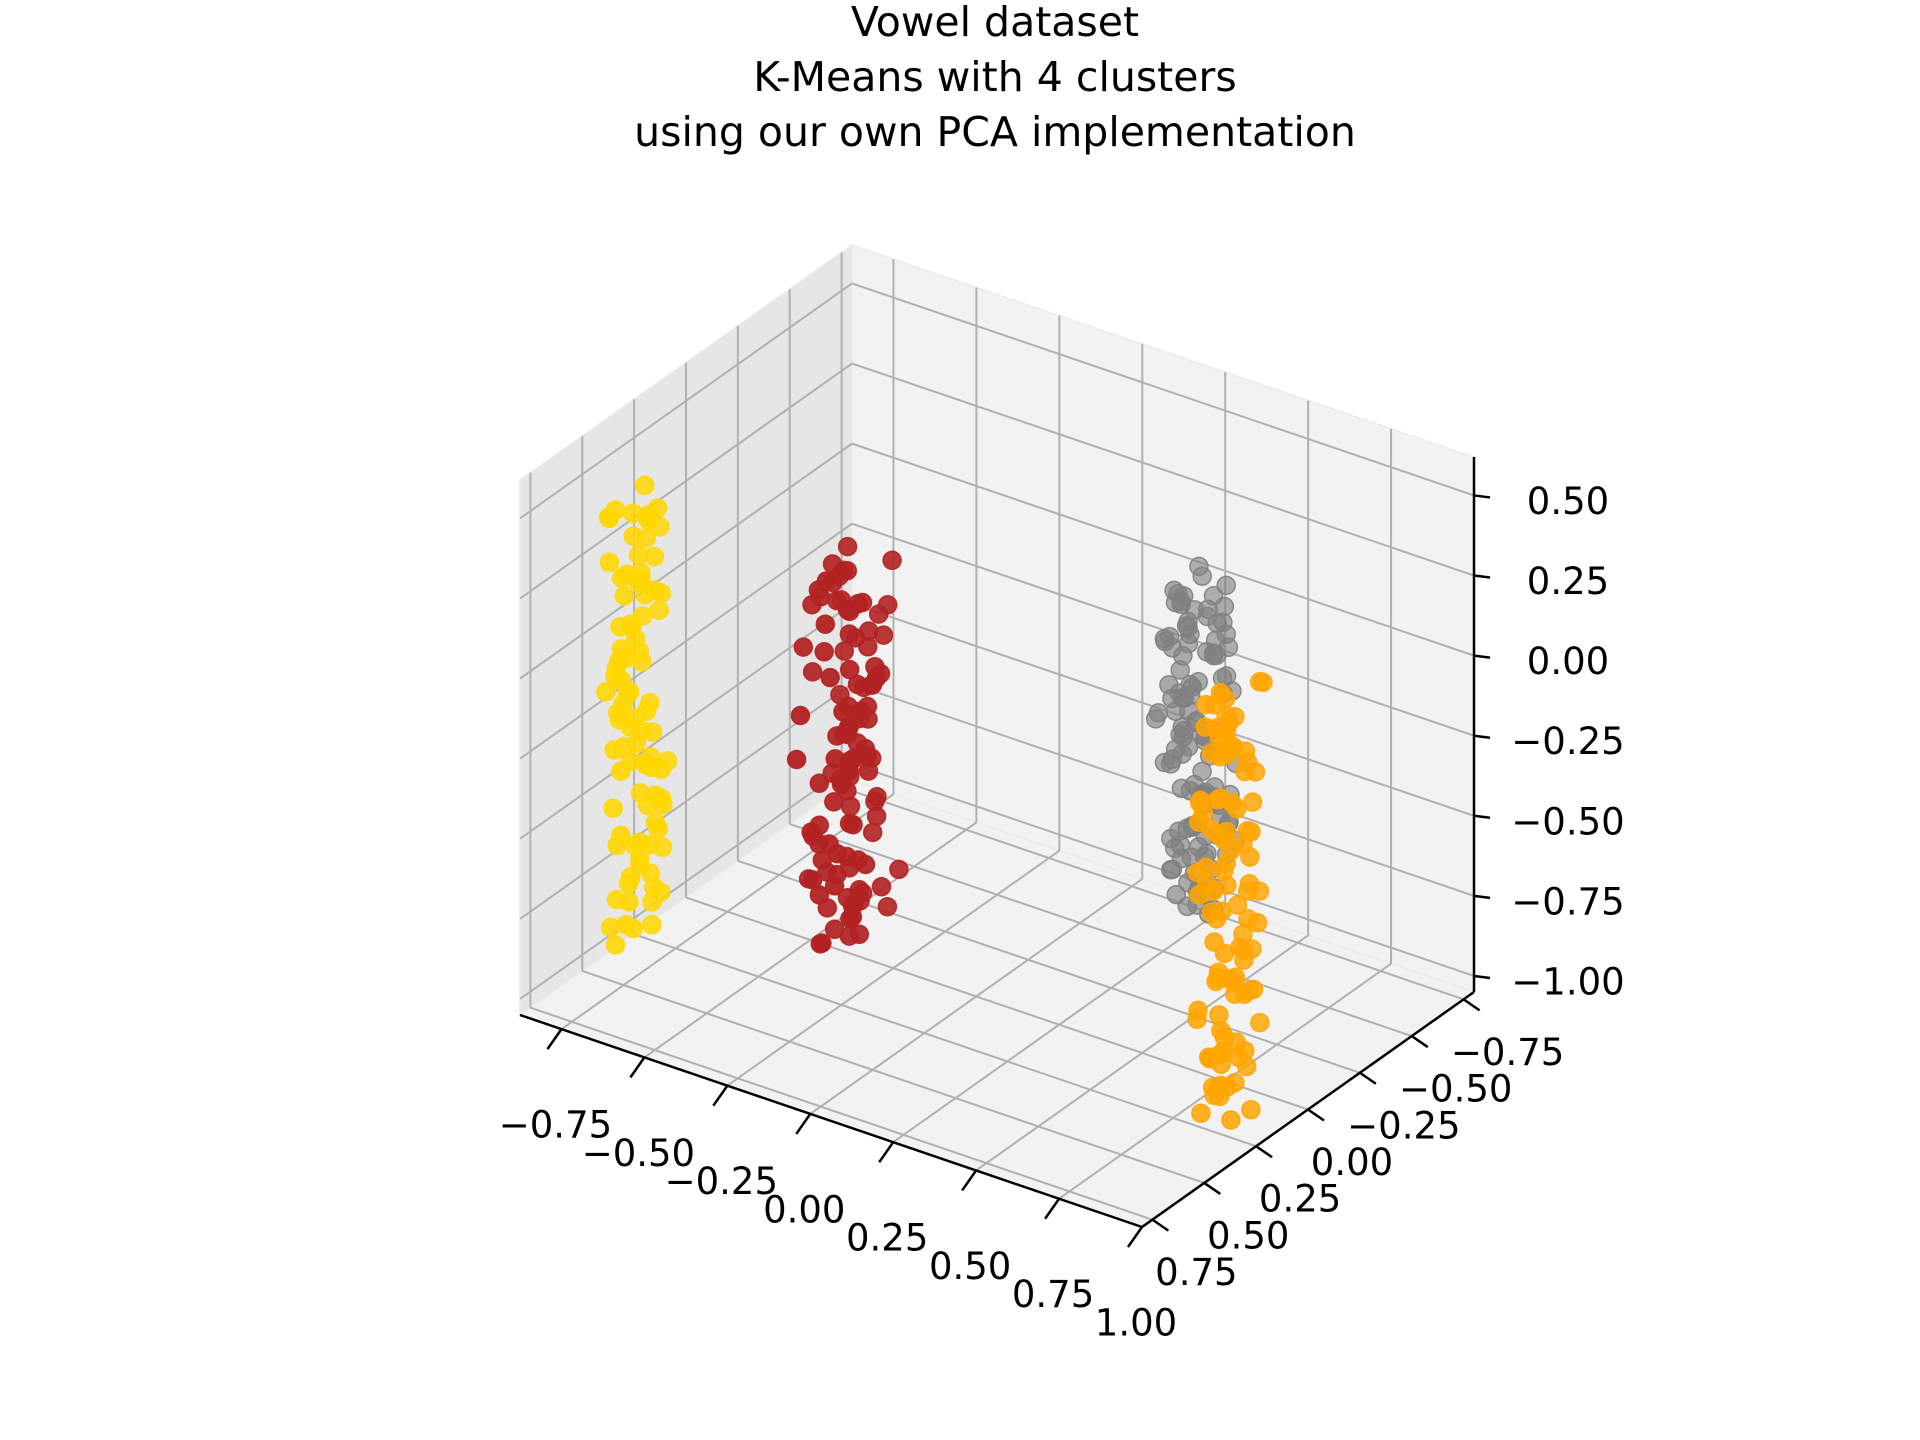 This screenshot has width=1920, height=1440. I want to click on x-tick-label: 0.75, so click(1053, 1294).